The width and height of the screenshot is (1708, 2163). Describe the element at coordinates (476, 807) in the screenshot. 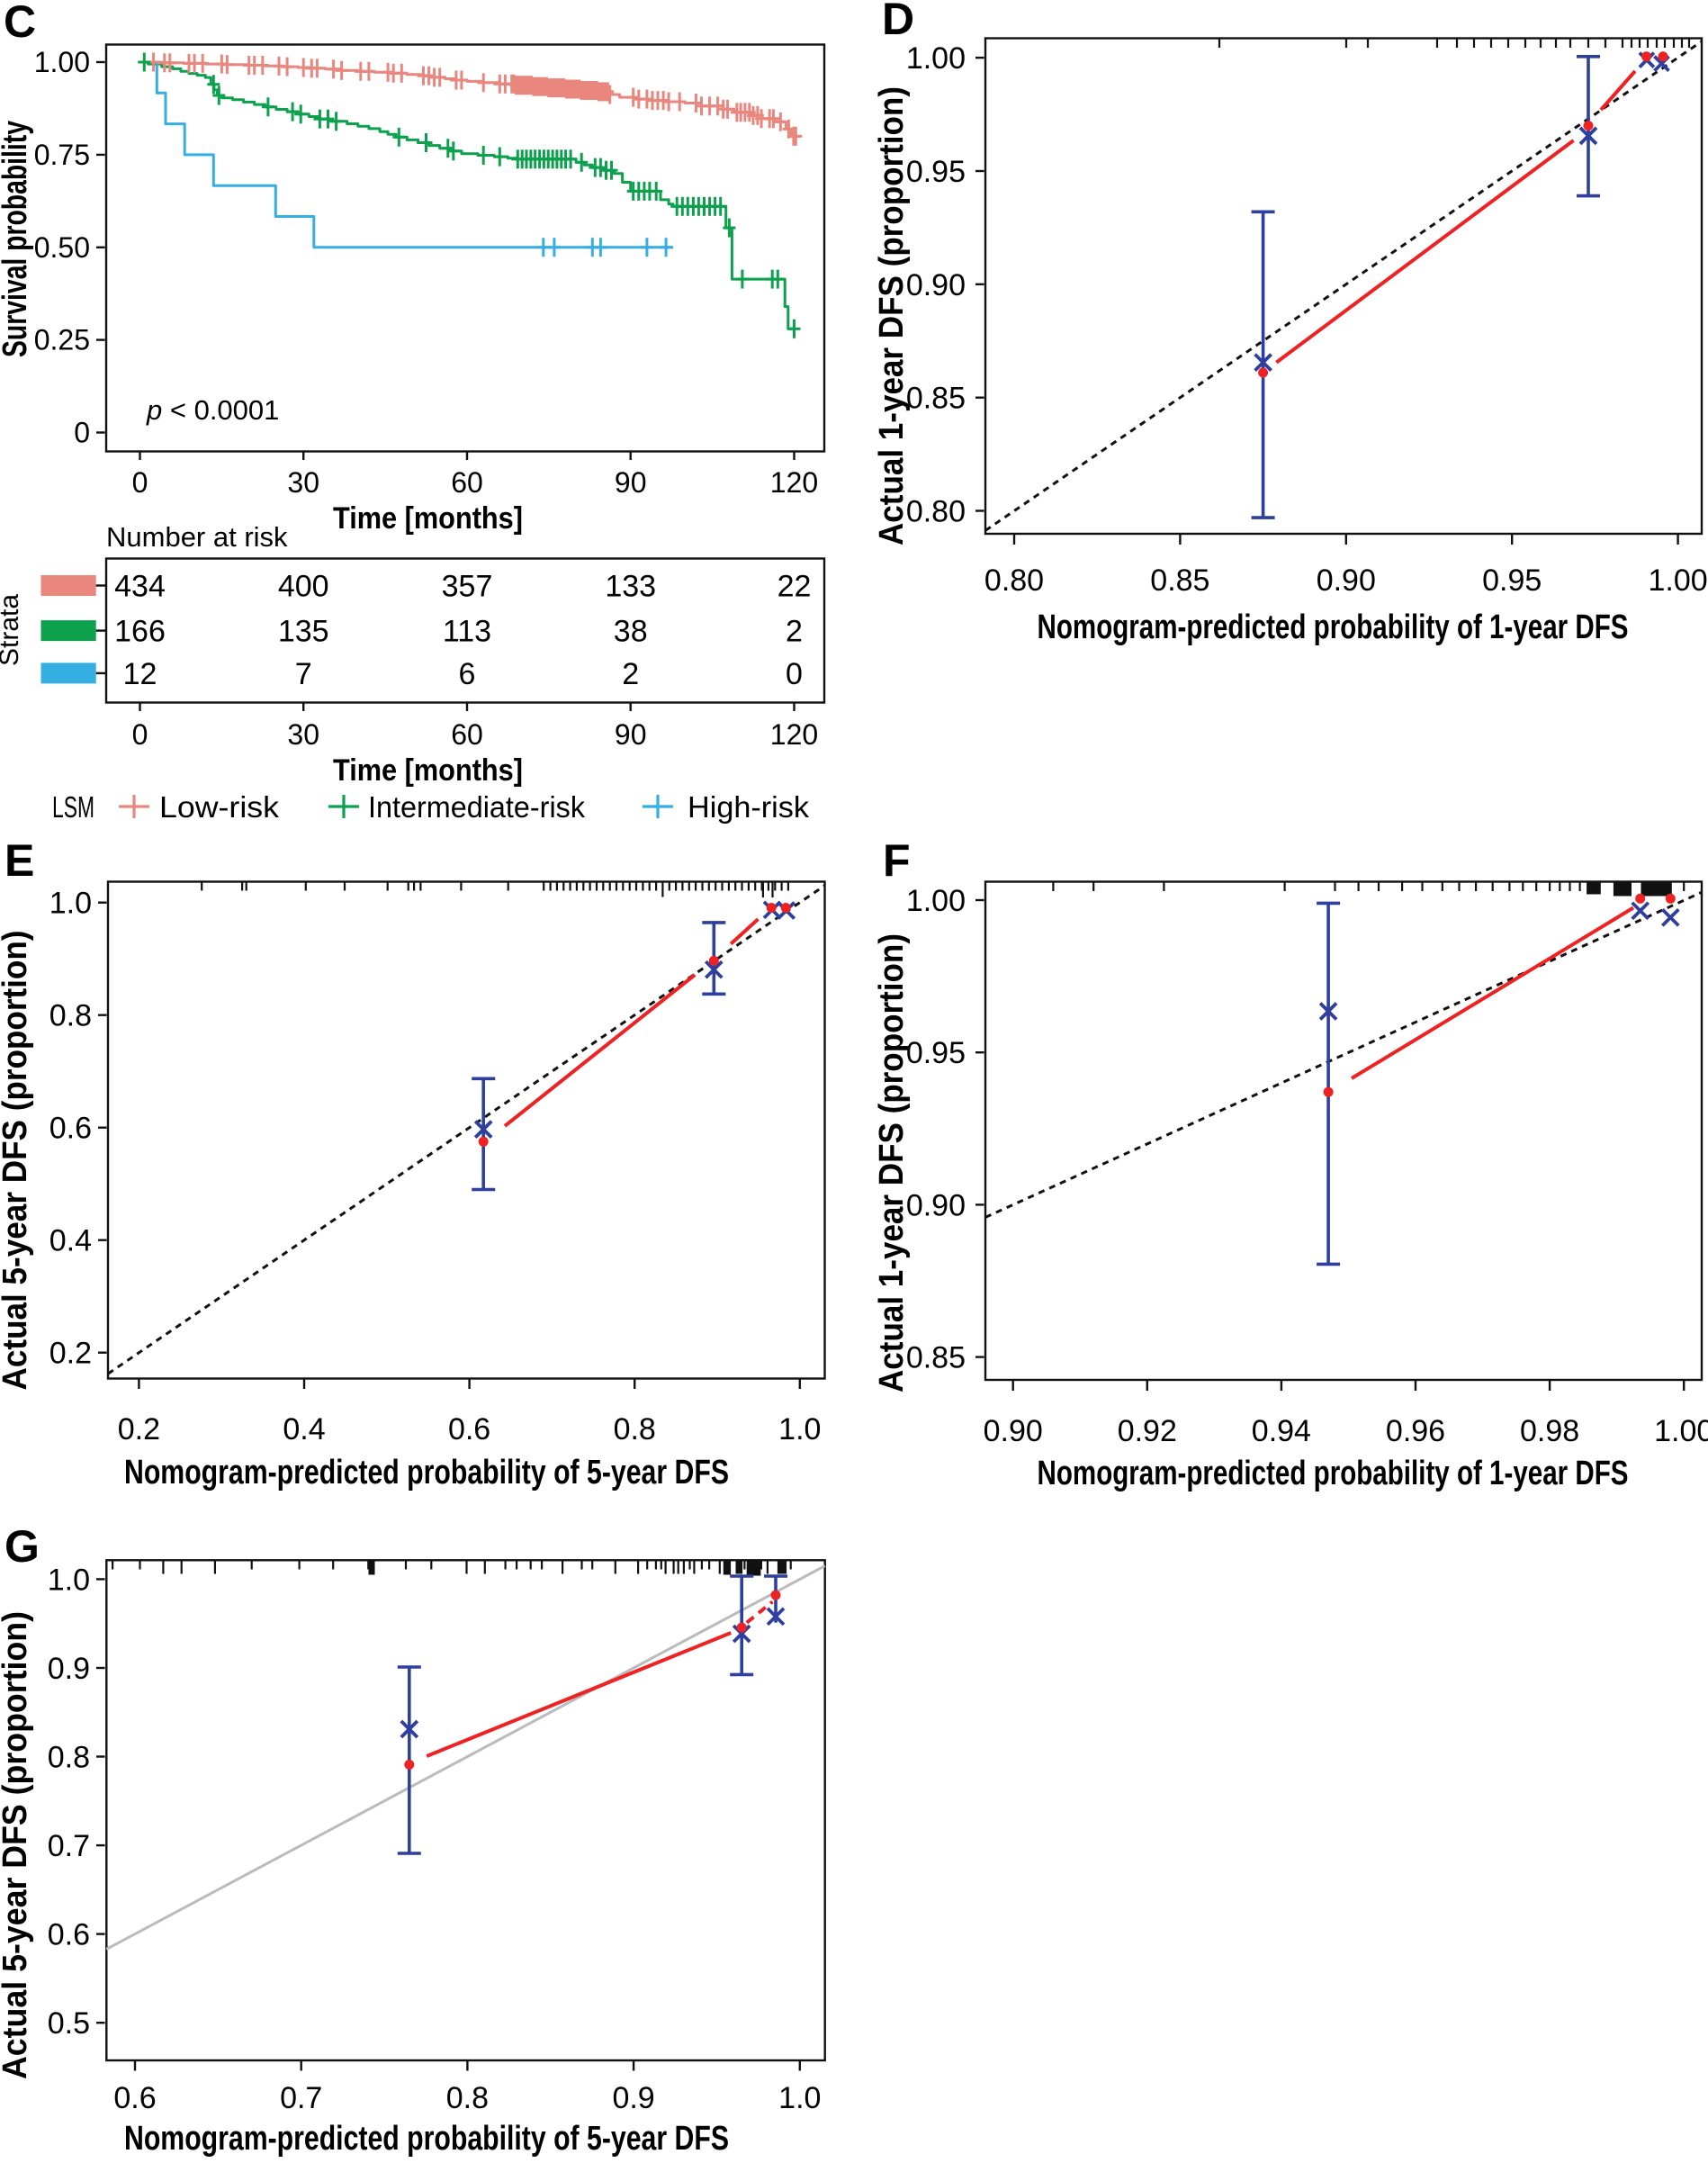

I see `svg-text: Intermediate-risk` at that location.